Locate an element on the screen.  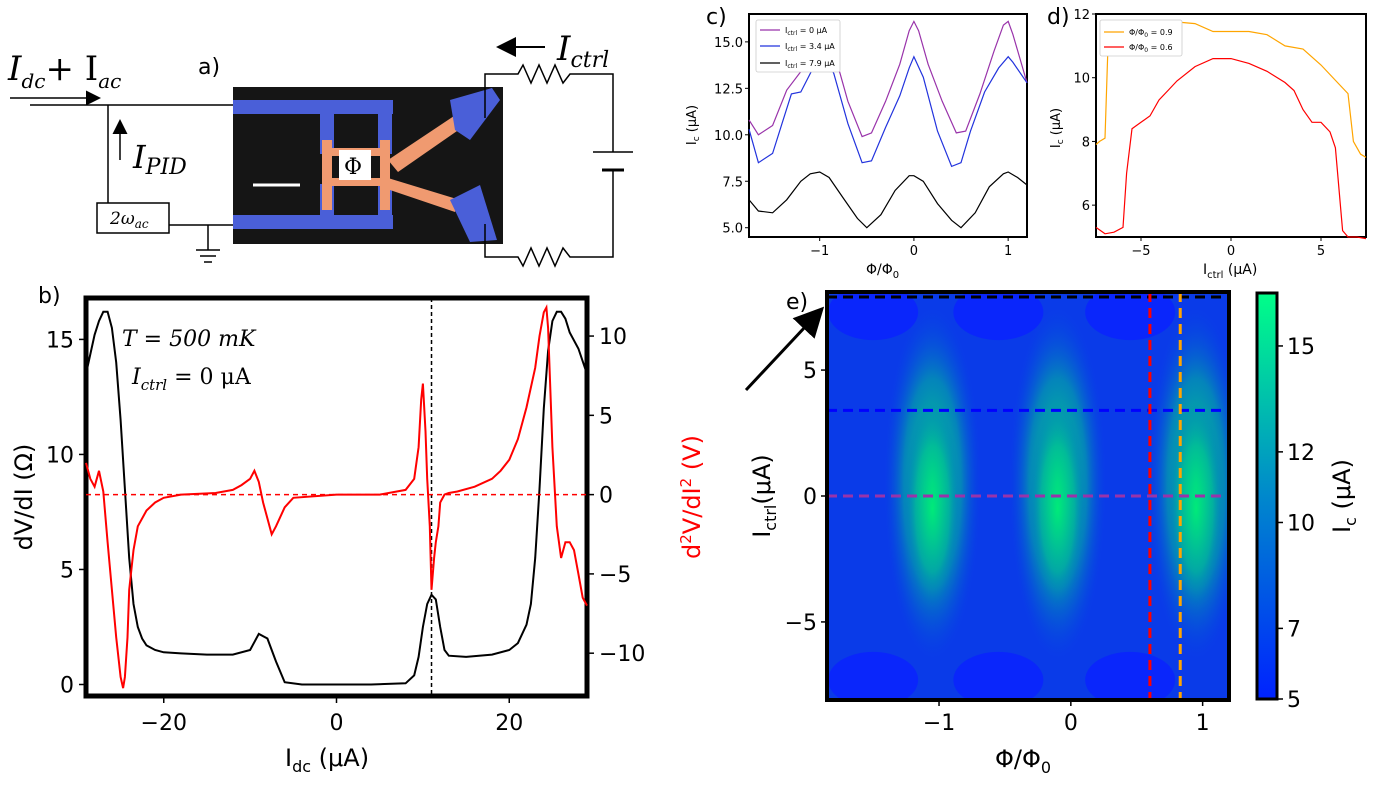
label-ictrl: Ictrl is located at coordinates (582, 51).